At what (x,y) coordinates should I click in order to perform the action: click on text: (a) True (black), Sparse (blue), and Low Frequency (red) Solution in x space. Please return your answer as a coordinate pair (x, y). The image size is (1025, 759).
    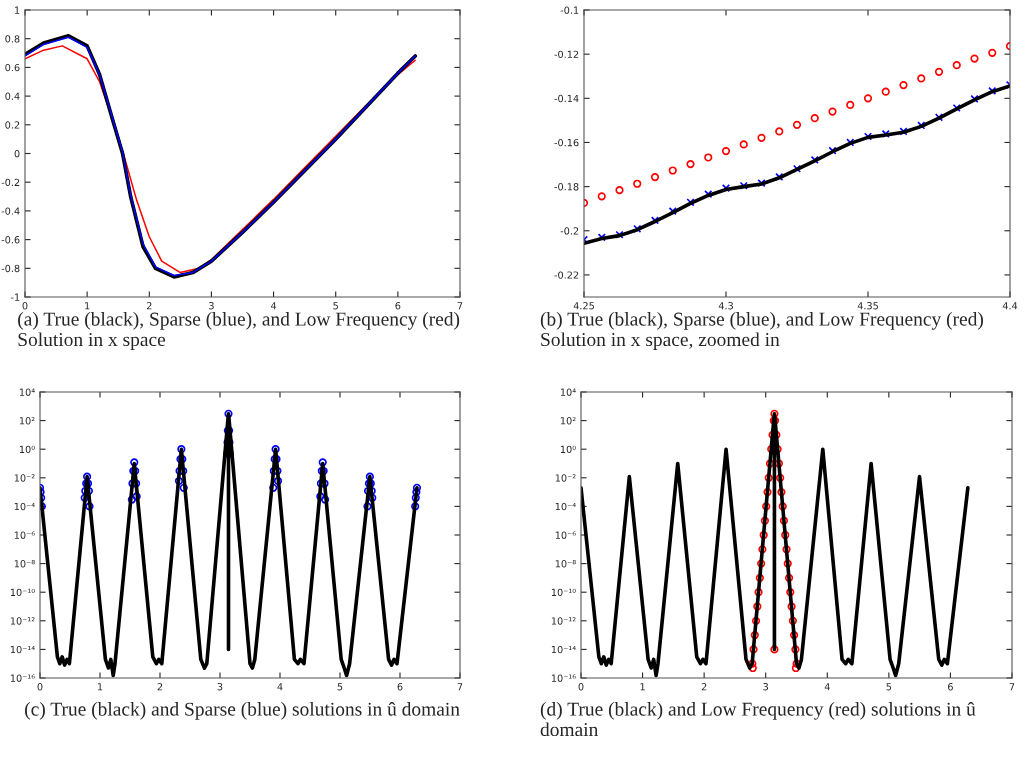
    Looking at the image, I should click on (239, 331).